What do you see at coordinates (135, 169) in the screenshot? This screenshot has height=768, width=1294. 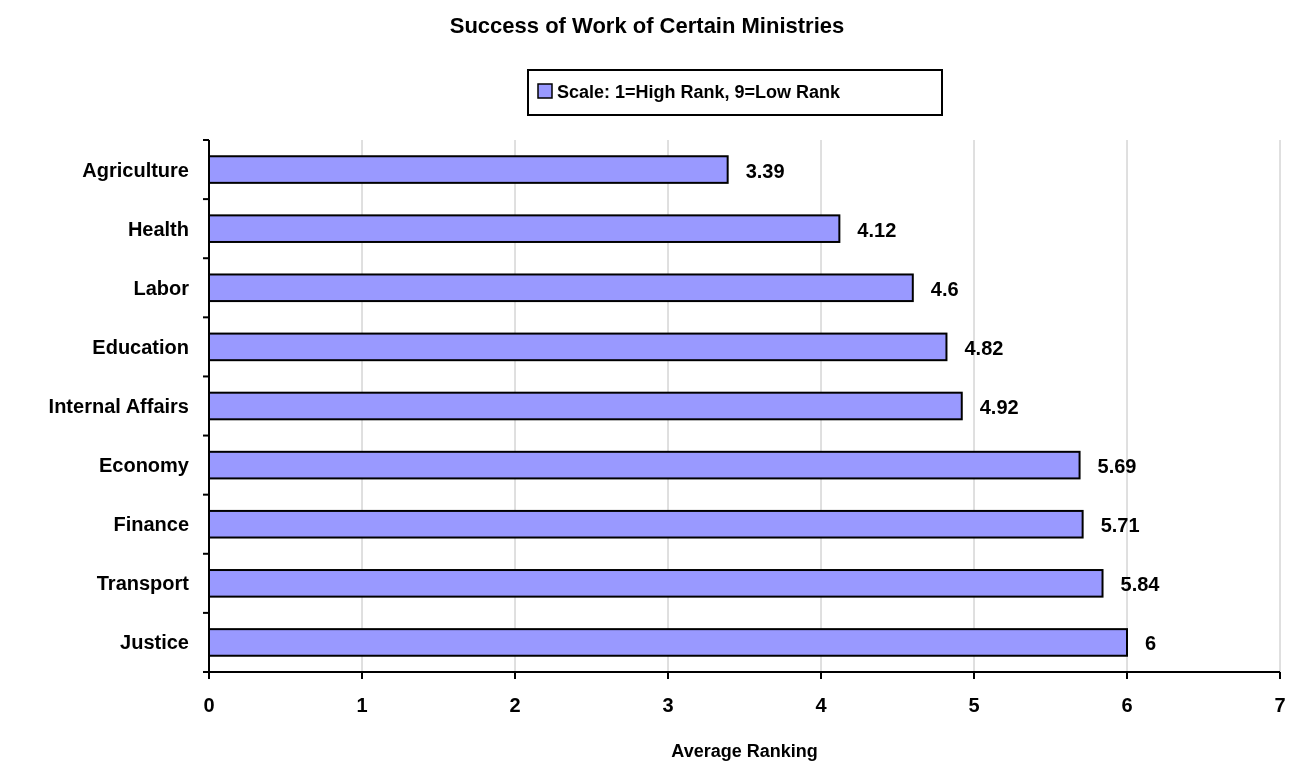 I see `y-tick-label: Agriculture` at bounding box center [135, 169].